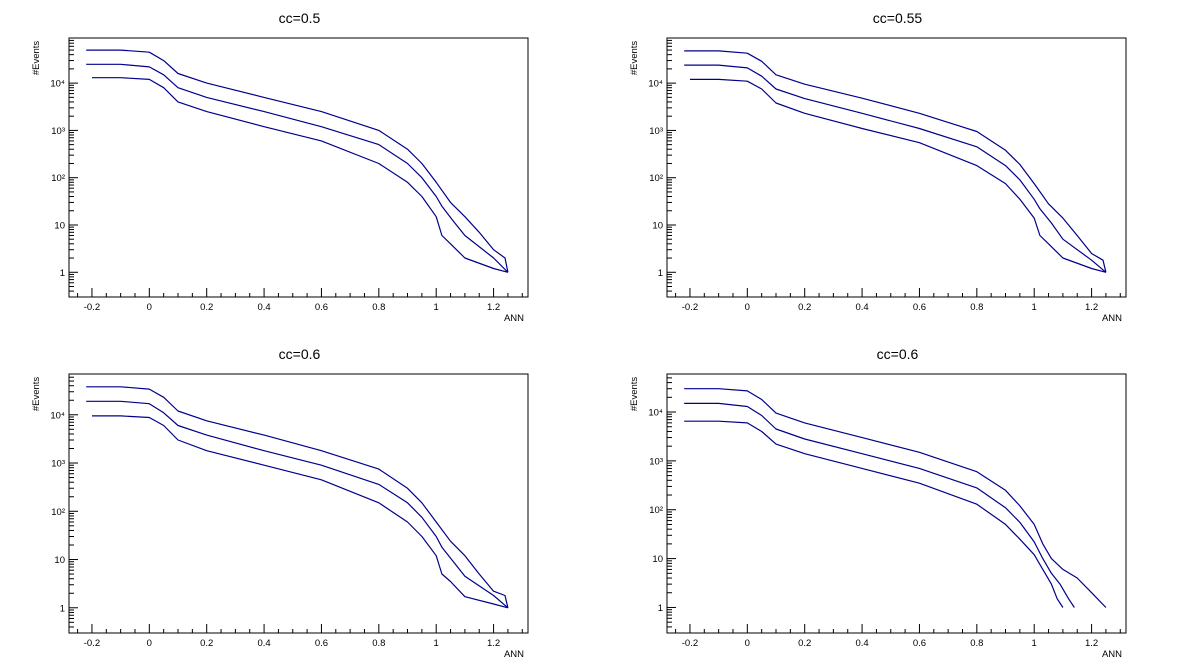 The image size is (1196, 672). Describe the element at coordinates (898, 18) in the screenshot. I see `chart-title: cc=0.55` at that location.